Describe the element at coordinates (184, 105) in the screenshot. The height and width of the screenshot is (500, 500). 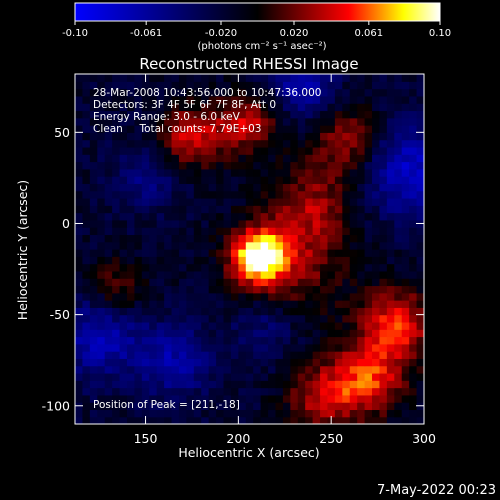
I see `annotation-detectors: Detectors: 3F 4F 5F 6F 7F 8F, Att 0` at that location.